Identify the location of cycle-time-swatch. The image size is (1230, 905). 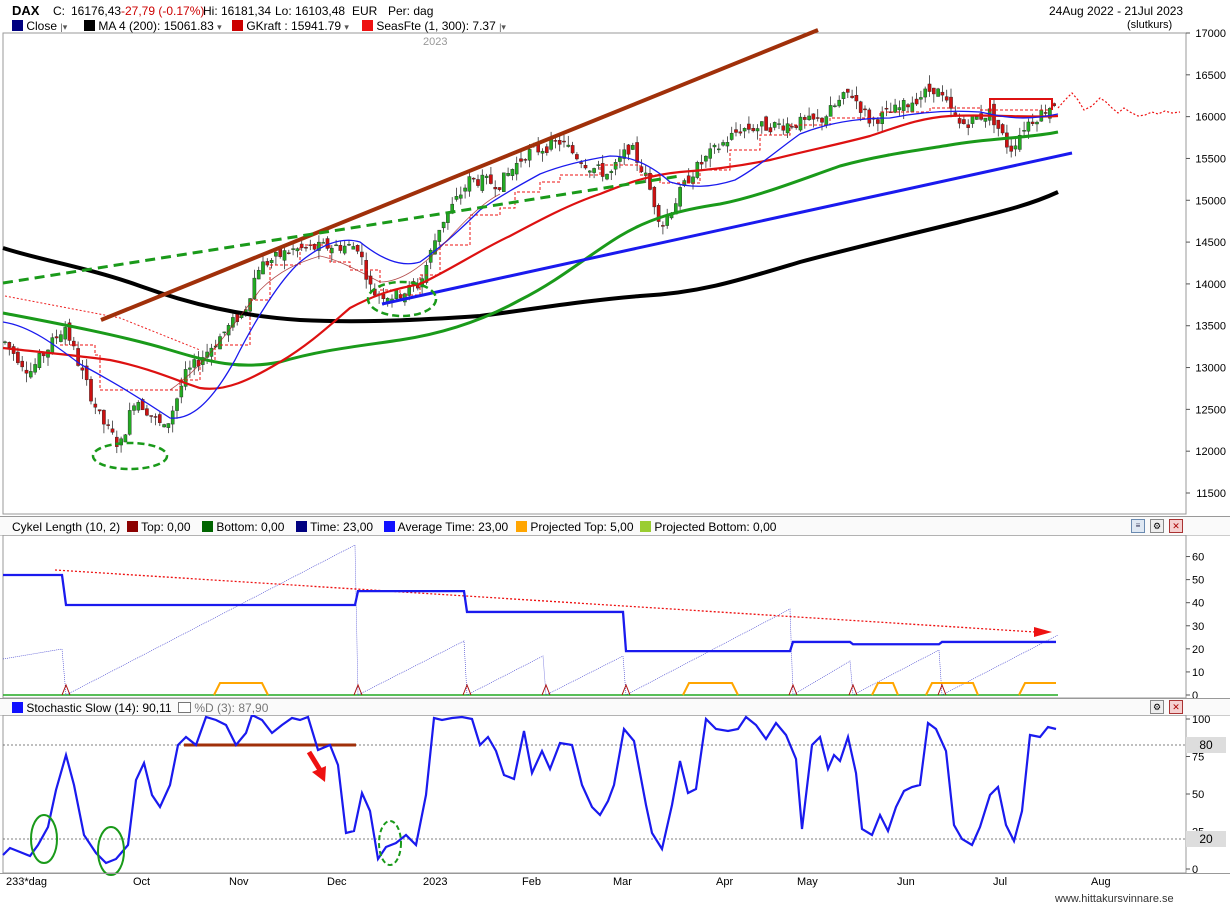
(301, 526).